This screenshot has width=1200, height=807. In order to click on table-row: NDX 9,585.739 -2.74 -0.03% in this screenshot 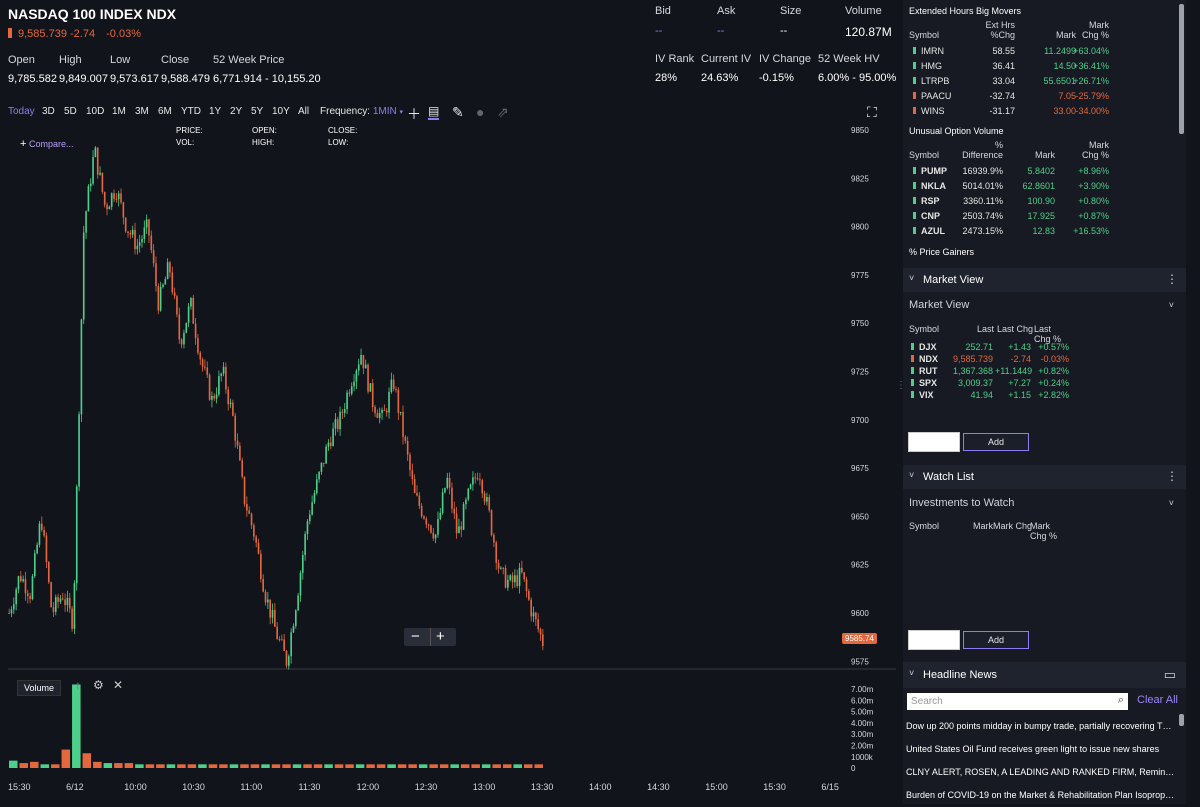, I will do `click(1044, 359)`.